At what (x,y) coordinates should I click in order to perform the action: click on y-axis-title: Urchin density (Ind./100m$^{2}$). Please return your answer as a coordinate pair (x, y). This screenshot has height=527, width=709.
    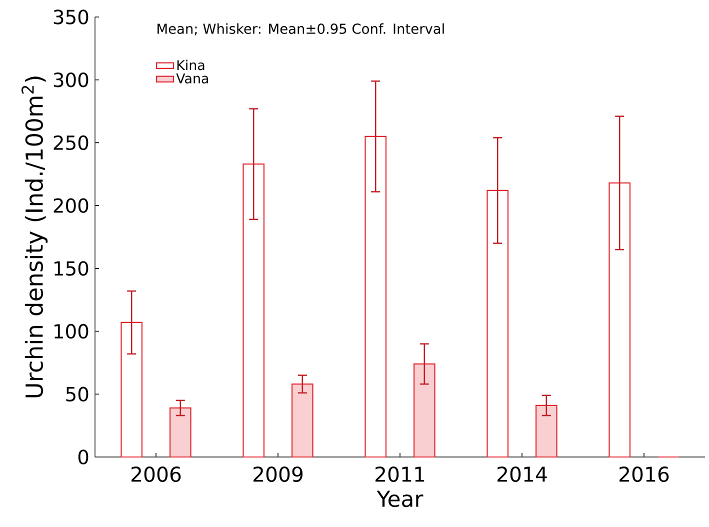
    Looking at the image, I should click on (35, 237).